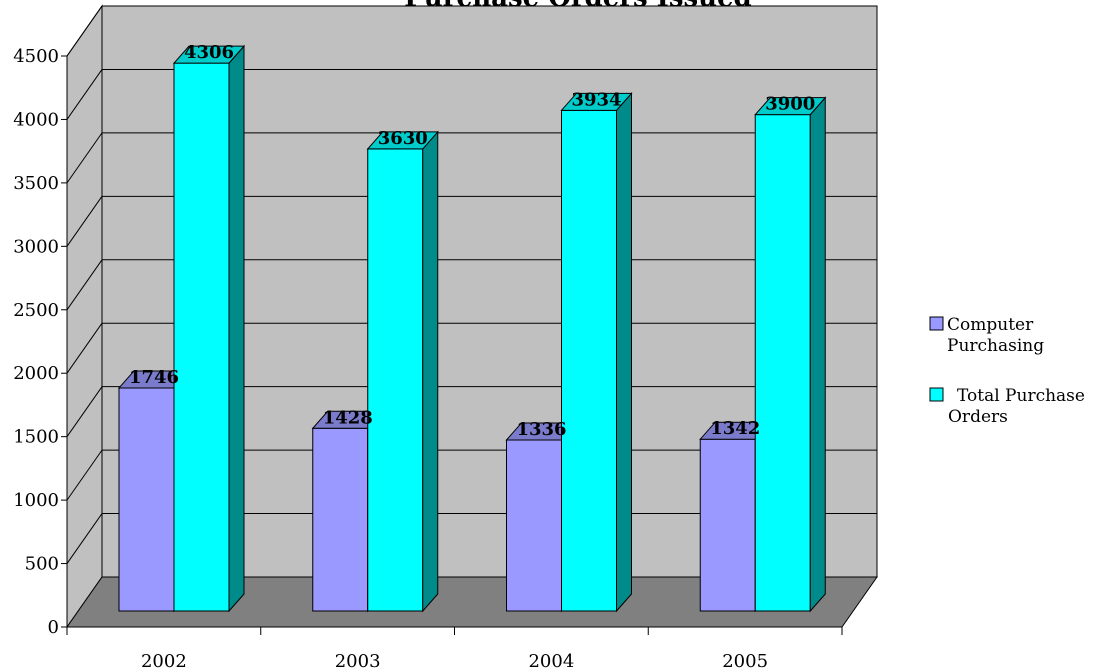 This screenshot has height=671, width=1109. Describe the element at coordinates (53, 627) in the screenshot. I see `y-tick-label: 0` at that location.